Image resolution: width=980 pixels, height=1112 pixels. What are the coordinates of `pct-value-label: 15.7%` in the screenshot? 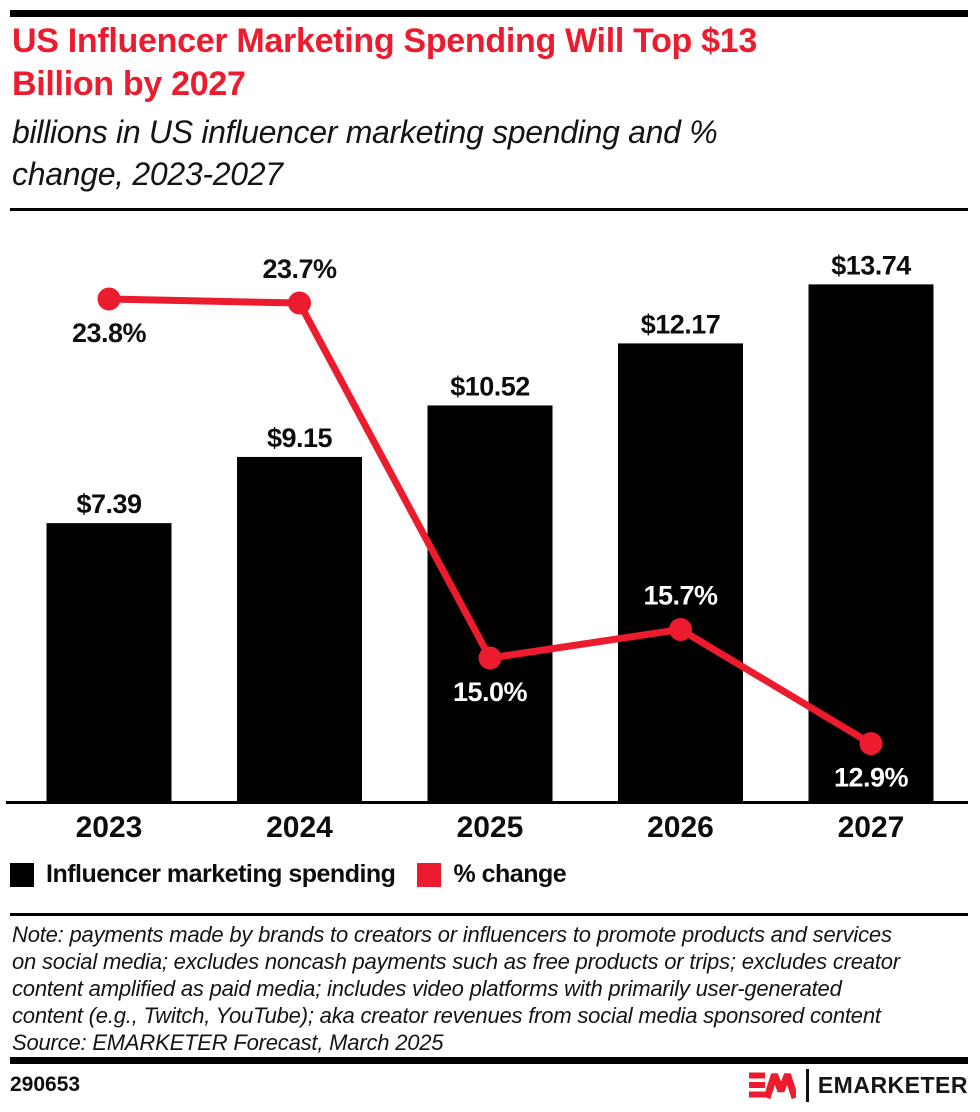 It's located at (680, 595).